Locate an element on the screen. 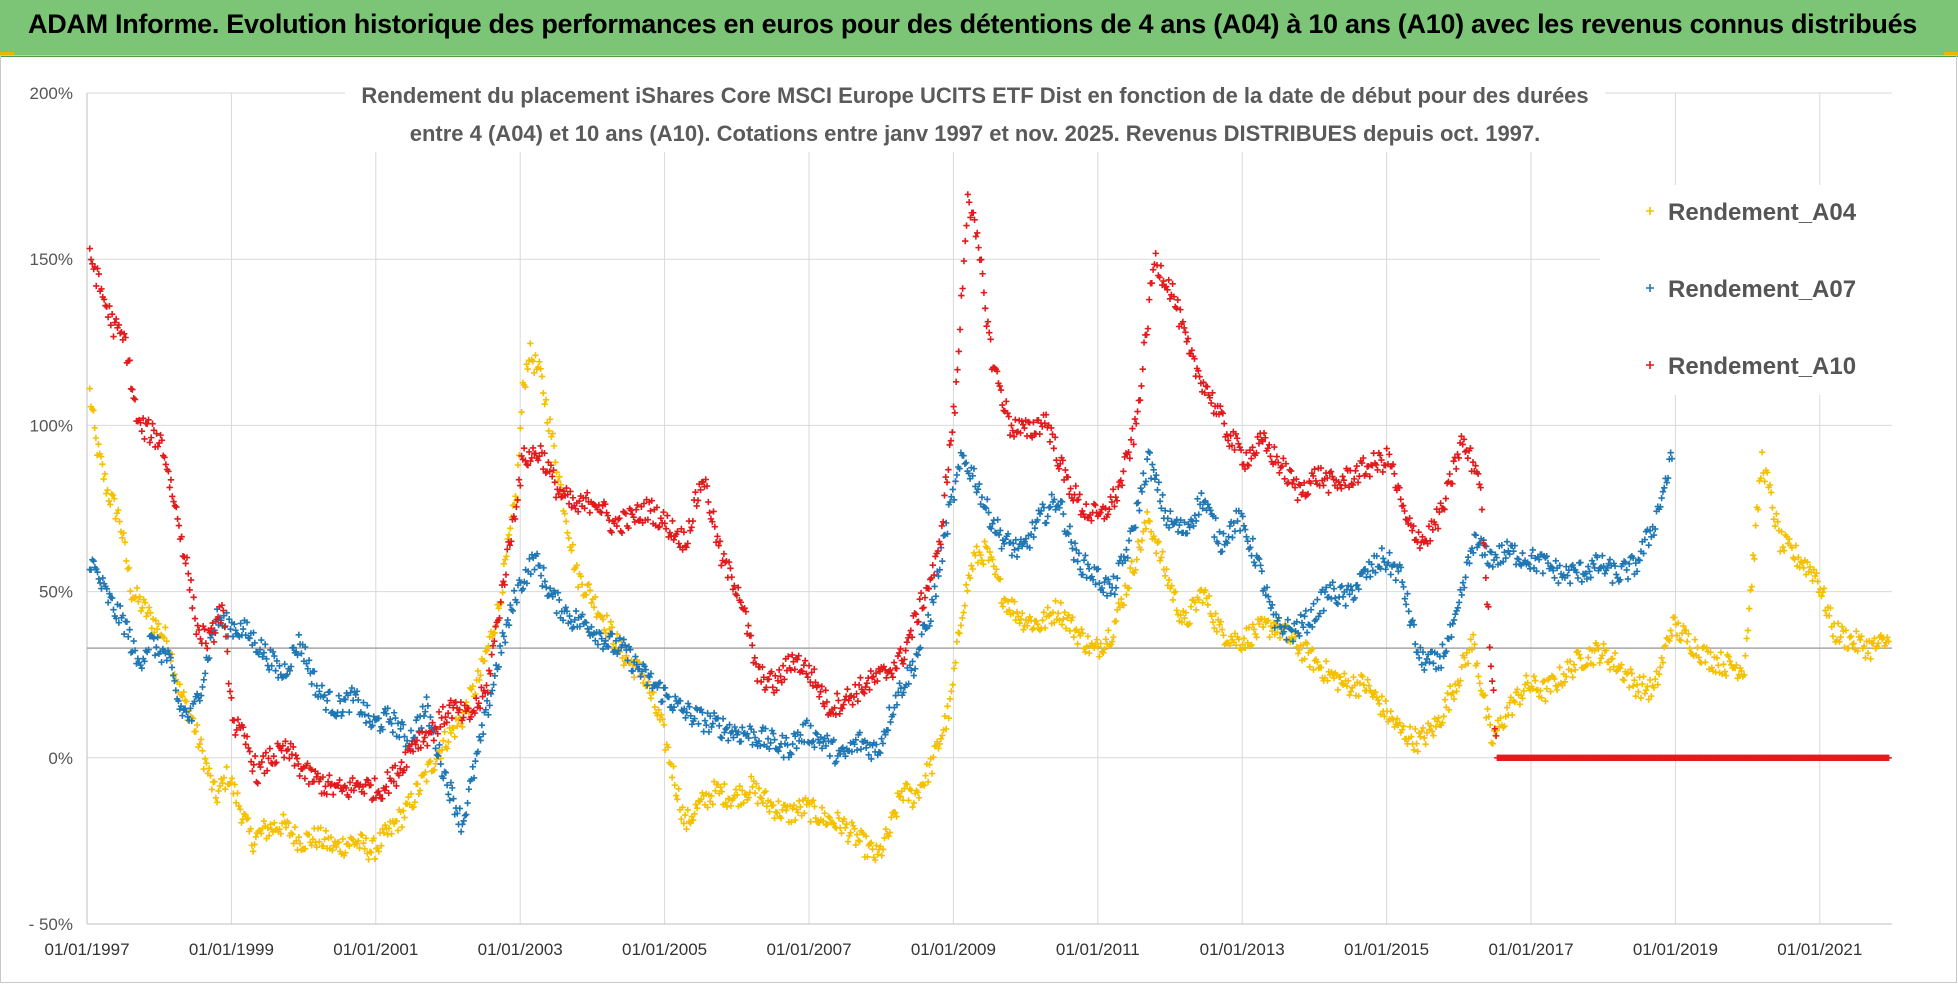  x-tick-label: 01/01/2013 is located at coordinates (1242, 949).